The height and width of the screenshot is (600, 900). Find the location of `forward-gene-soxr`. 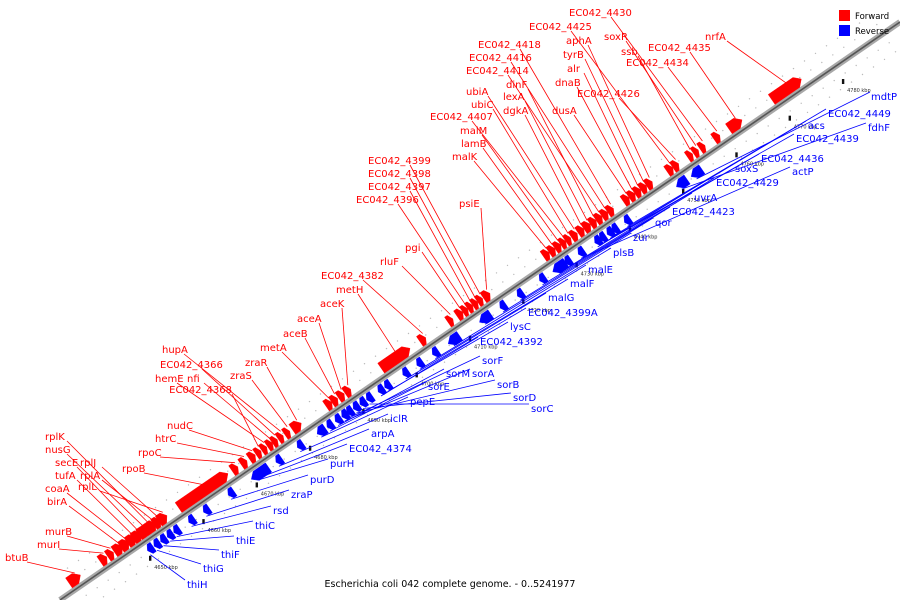

forward-gene-soxr is located at coordinates (694, 152).